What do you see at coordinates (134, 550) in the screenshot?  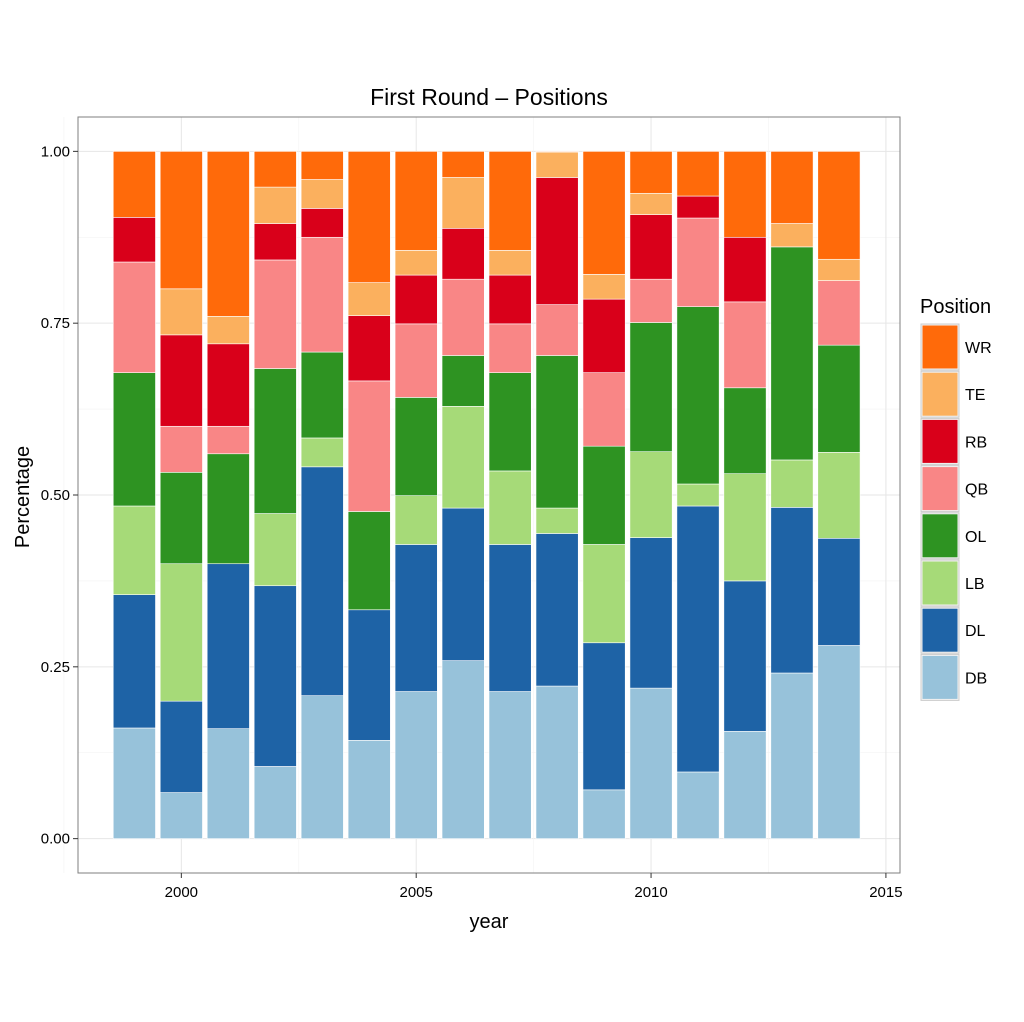 I see `bar-LB-1999` at bounding box center [134, 550].